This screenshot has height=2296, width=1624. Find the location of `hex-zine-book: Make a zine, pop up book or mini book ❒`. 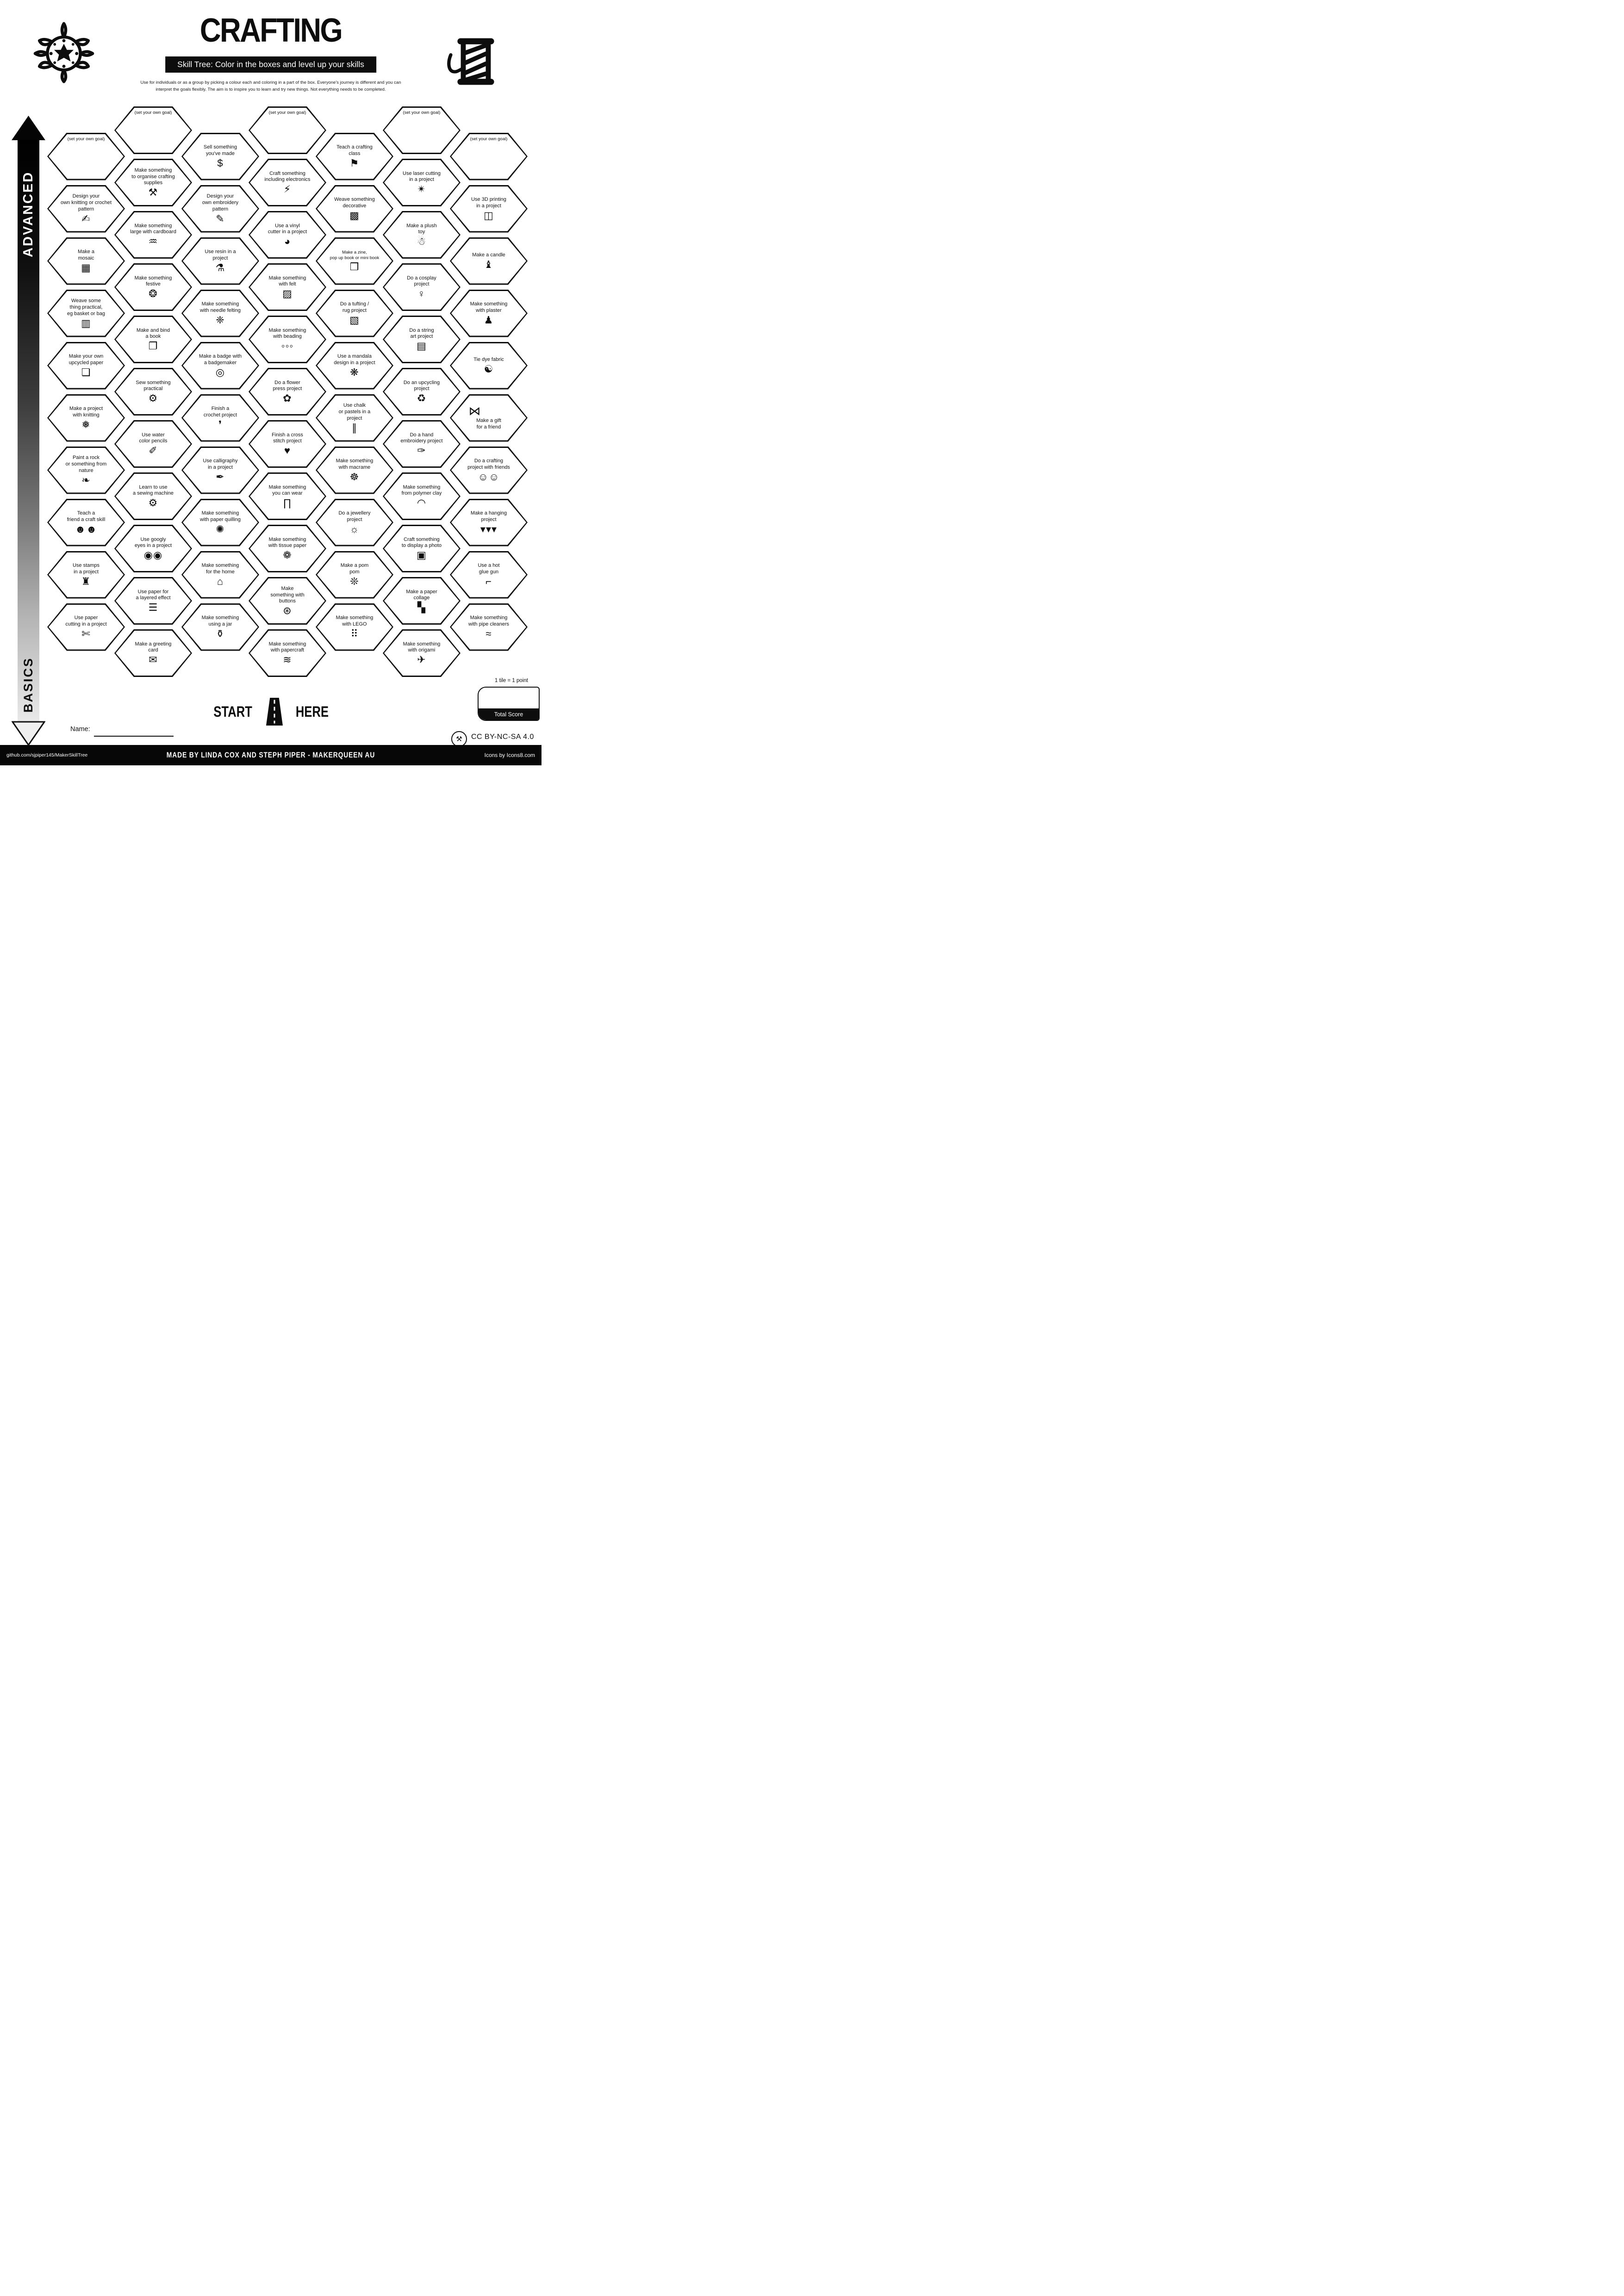

hex-zine-book: Make a zine, pop up book or mini book ❒ is located at coordinates (354, 261).